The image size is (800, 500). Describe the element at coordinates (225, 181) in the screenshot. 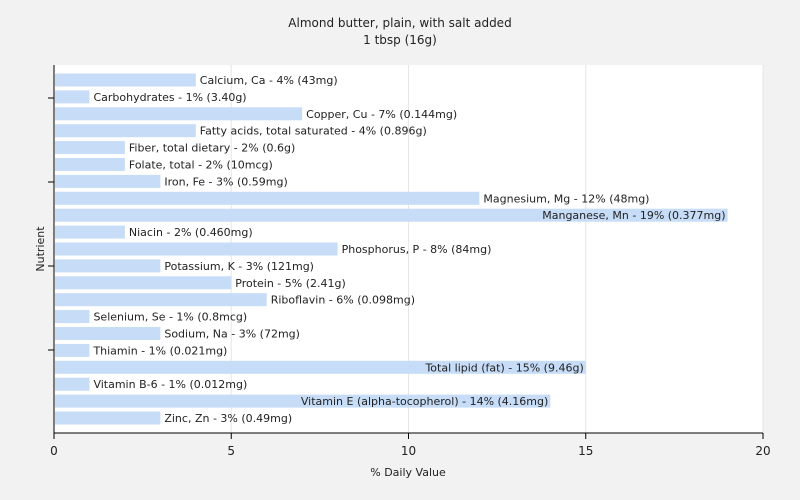

I see `bar-label: Iron, Fe - 3% (0.59mg)` at that location.